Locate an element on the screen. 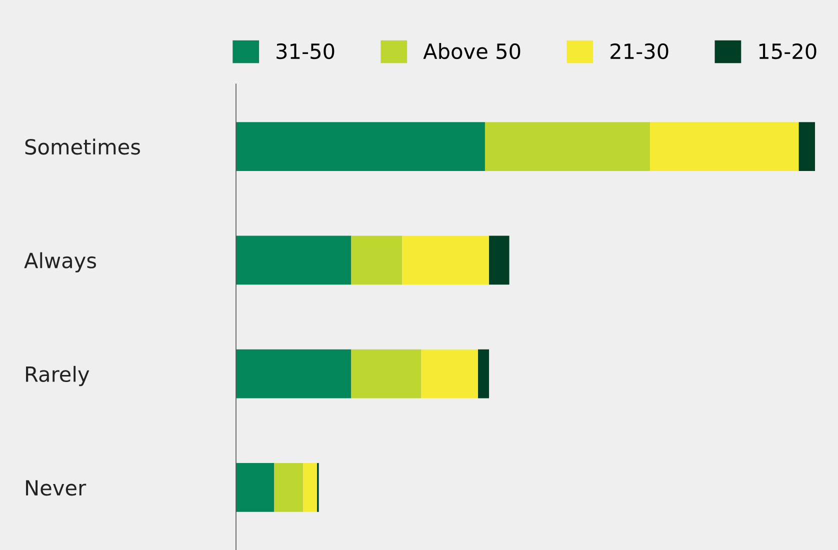  legend-label: 15-20 is located at coordinates (787, 51).